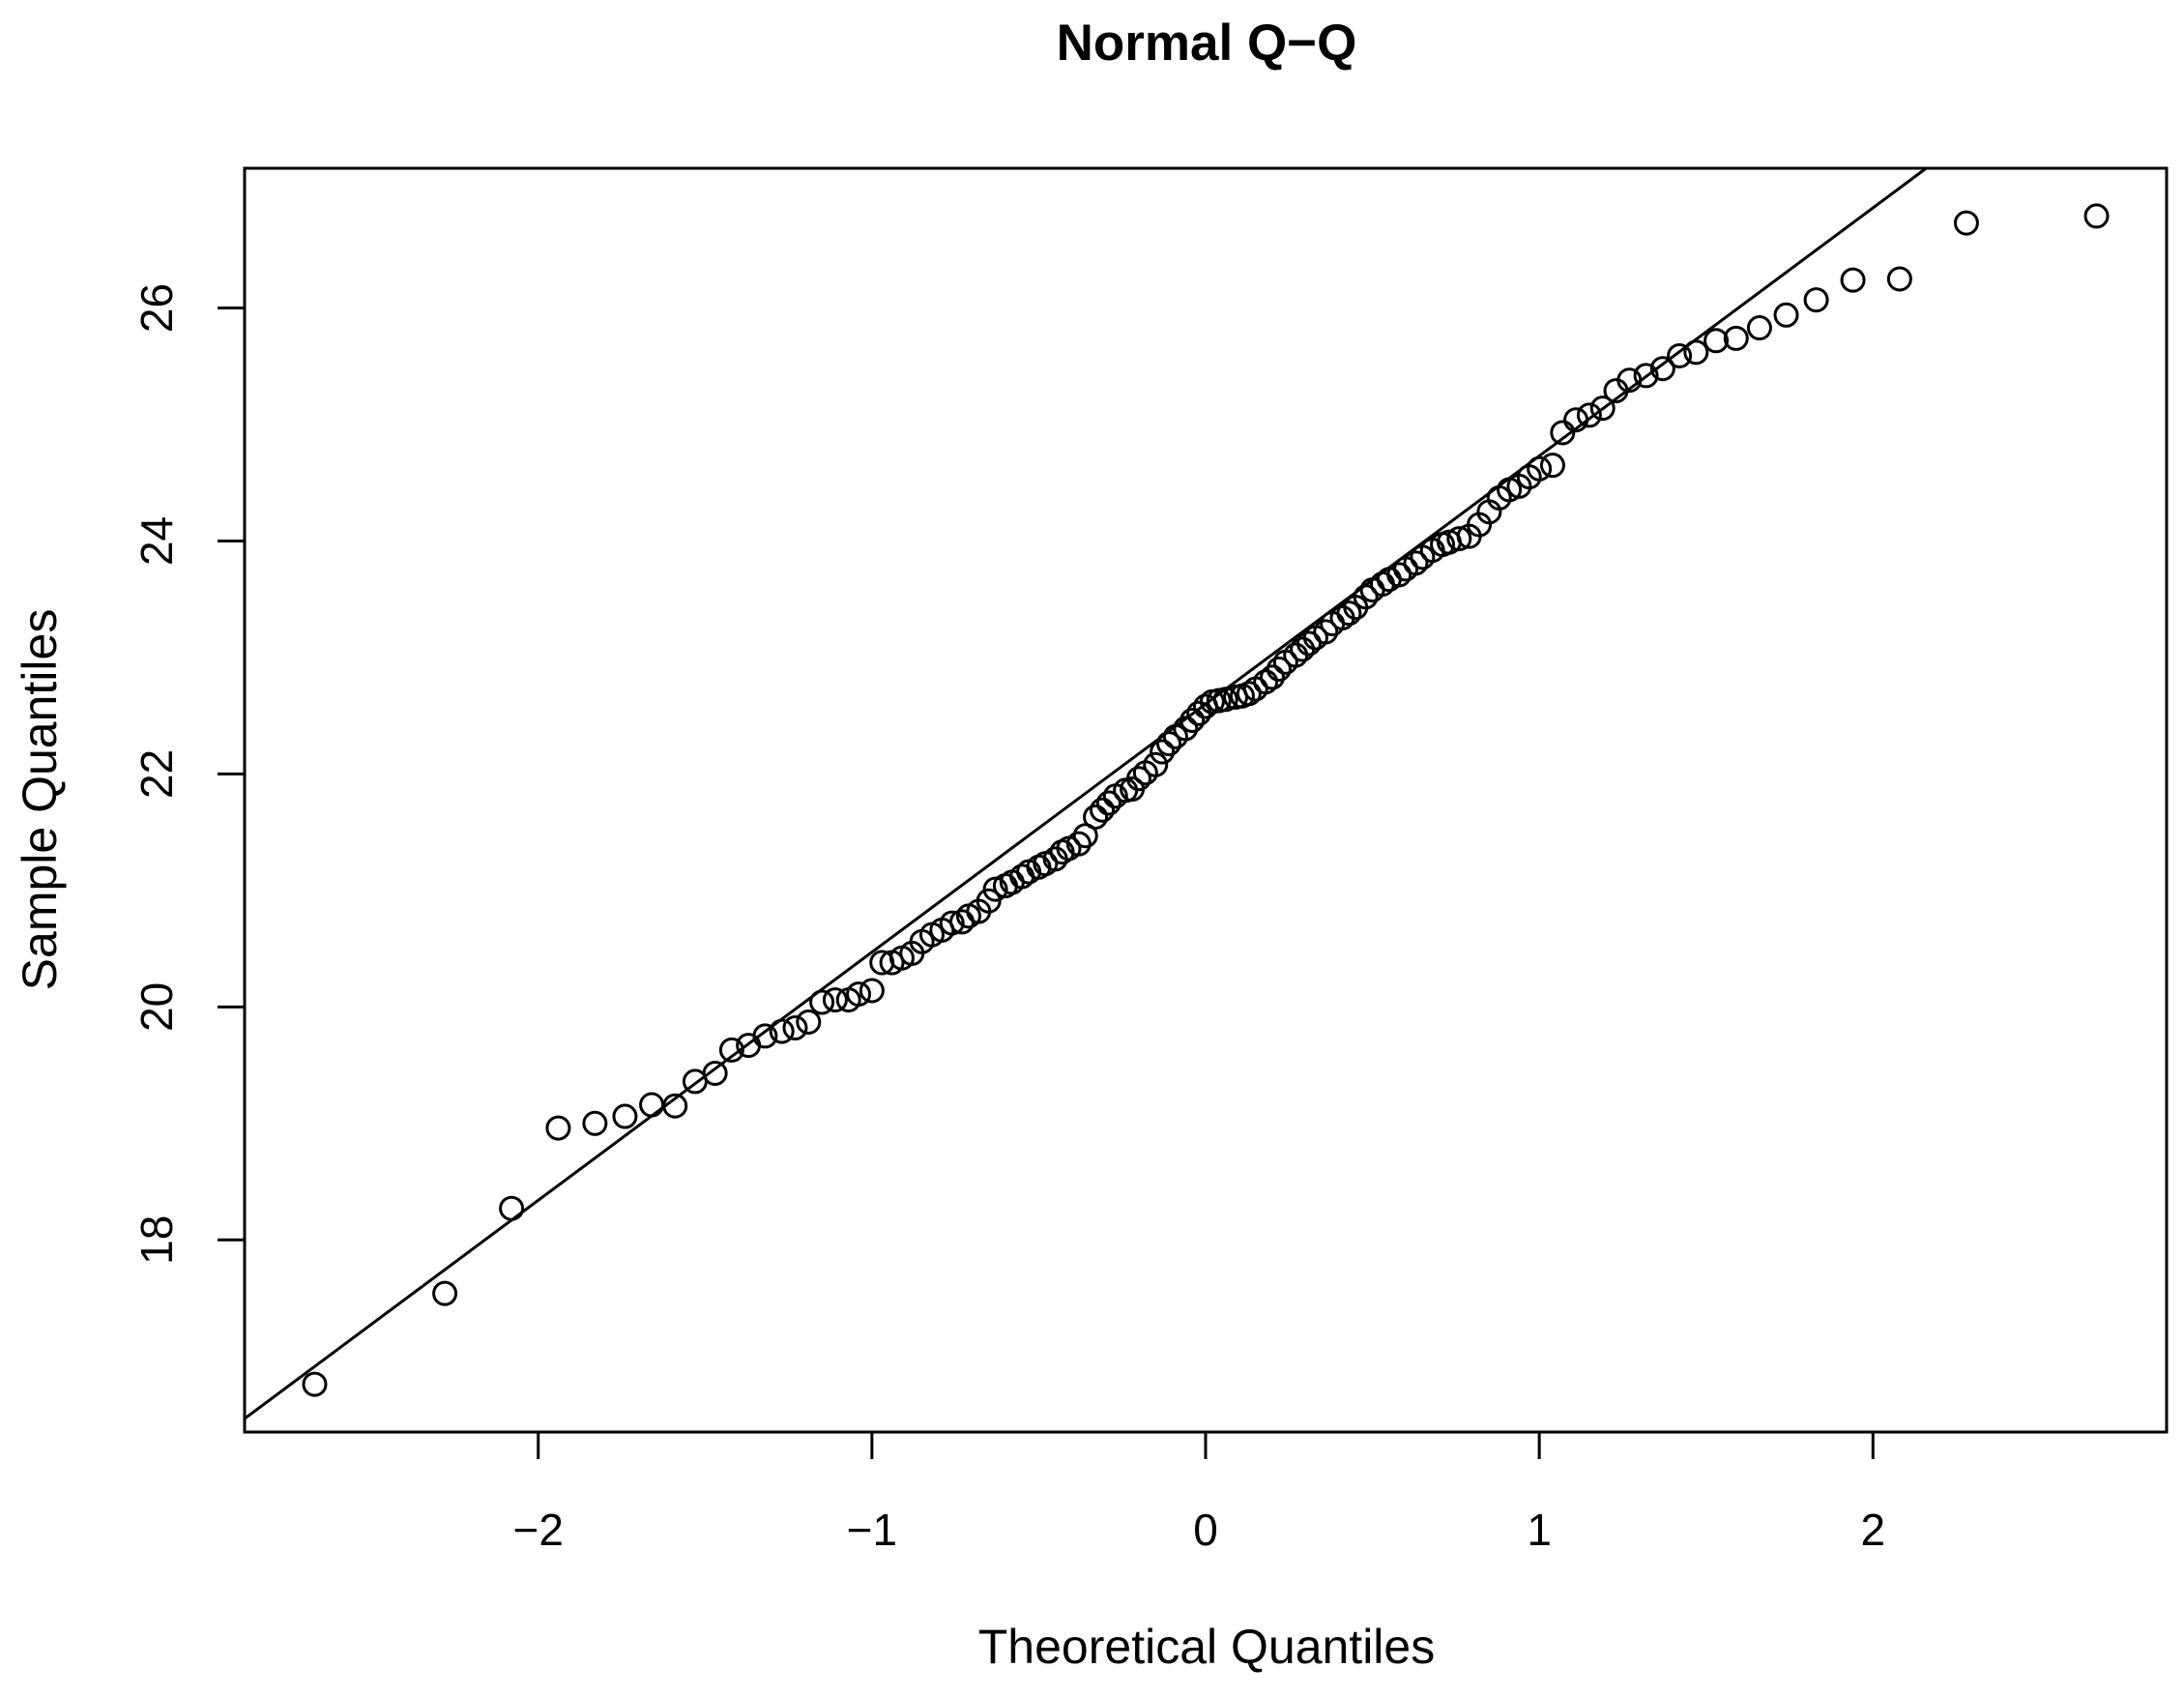  I want to click on y-tick-label: 24, so click(157, 541).